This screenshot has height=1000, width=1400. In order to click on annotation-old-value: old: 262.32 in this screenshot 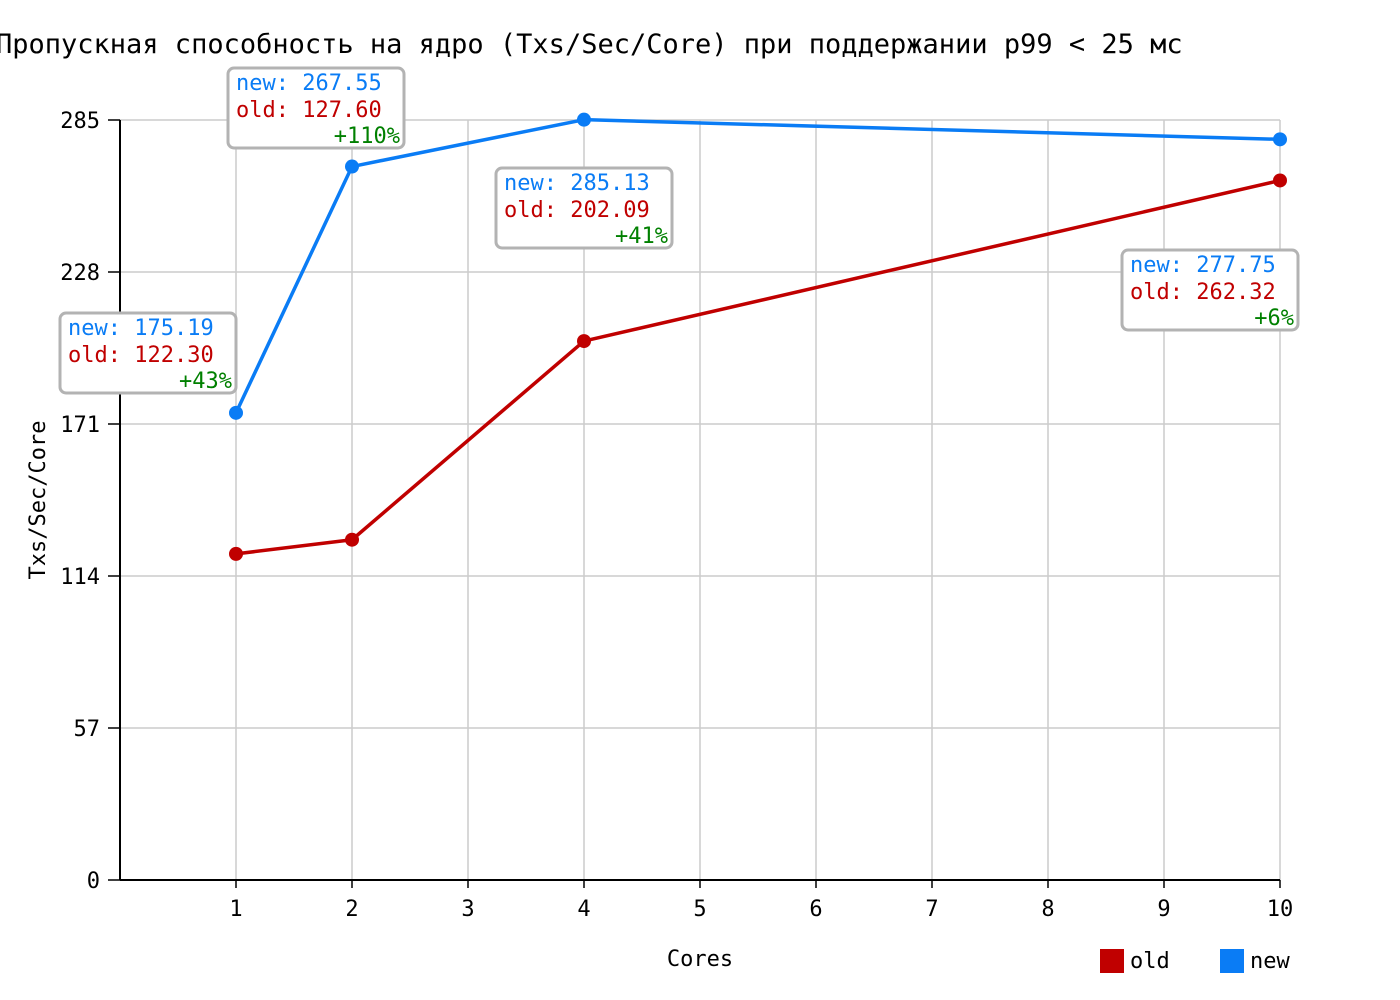, I will do `click(1203, 292)`.